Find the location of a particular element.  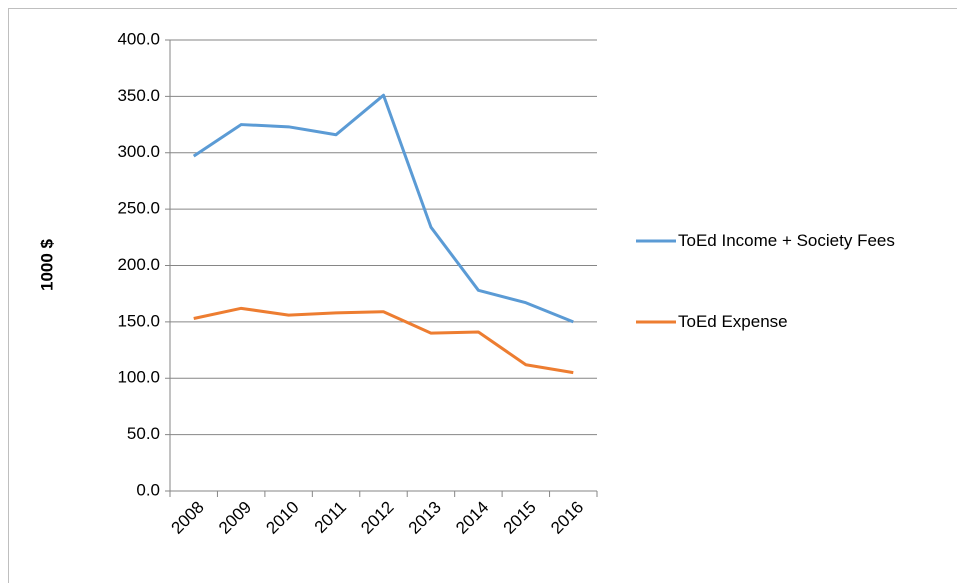

legend-label: ToEd Expense is located at coordinates (733, 321).